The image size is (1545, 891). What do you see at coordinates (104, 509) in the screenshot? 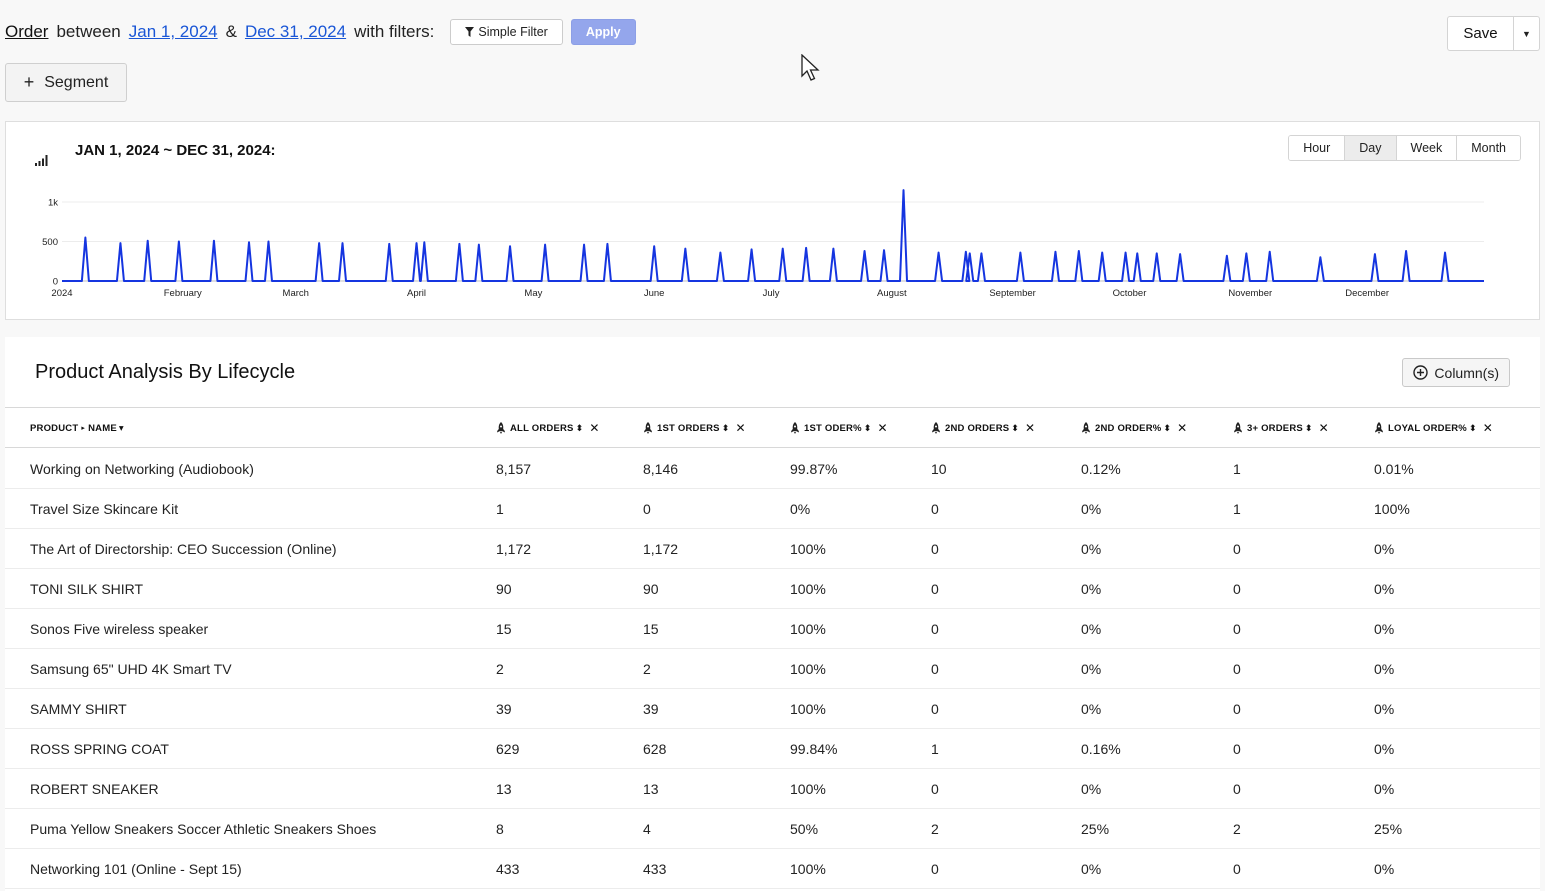
I see `product-name-cell: Travel Size Skincare Kit` at bounding box center [104, 509].